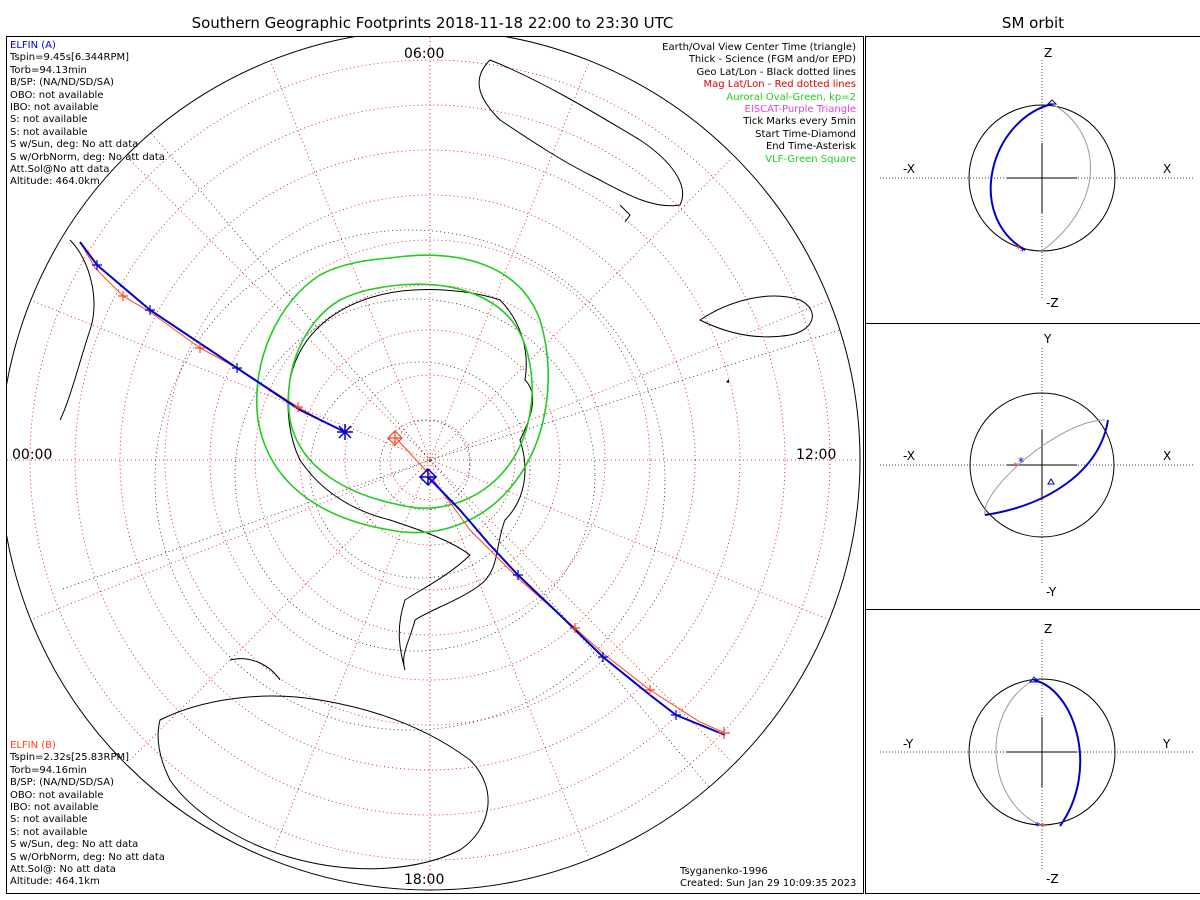  Describe the element at coordinates (1167, 456) in the screenshot. I see `sm2-label-right: X` at that location.